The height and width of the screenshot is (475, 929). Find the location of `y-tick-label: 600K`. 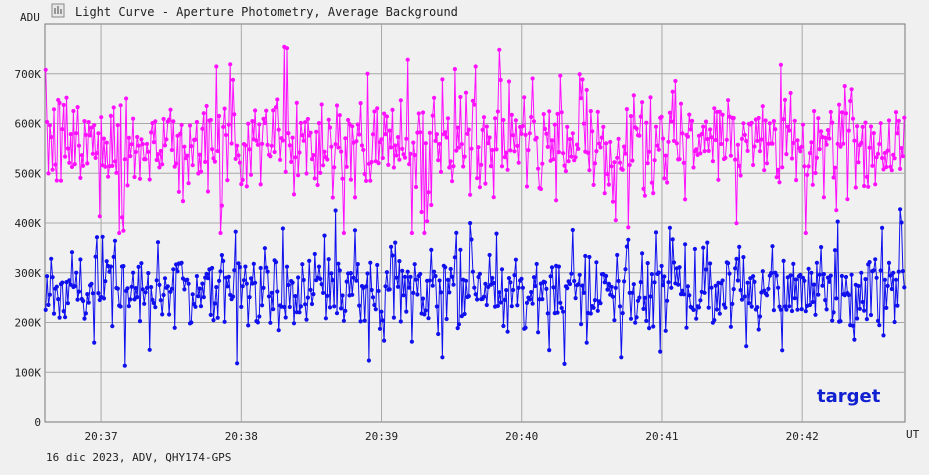

y-tick-label: 600K is located at coordinates (28, 124).